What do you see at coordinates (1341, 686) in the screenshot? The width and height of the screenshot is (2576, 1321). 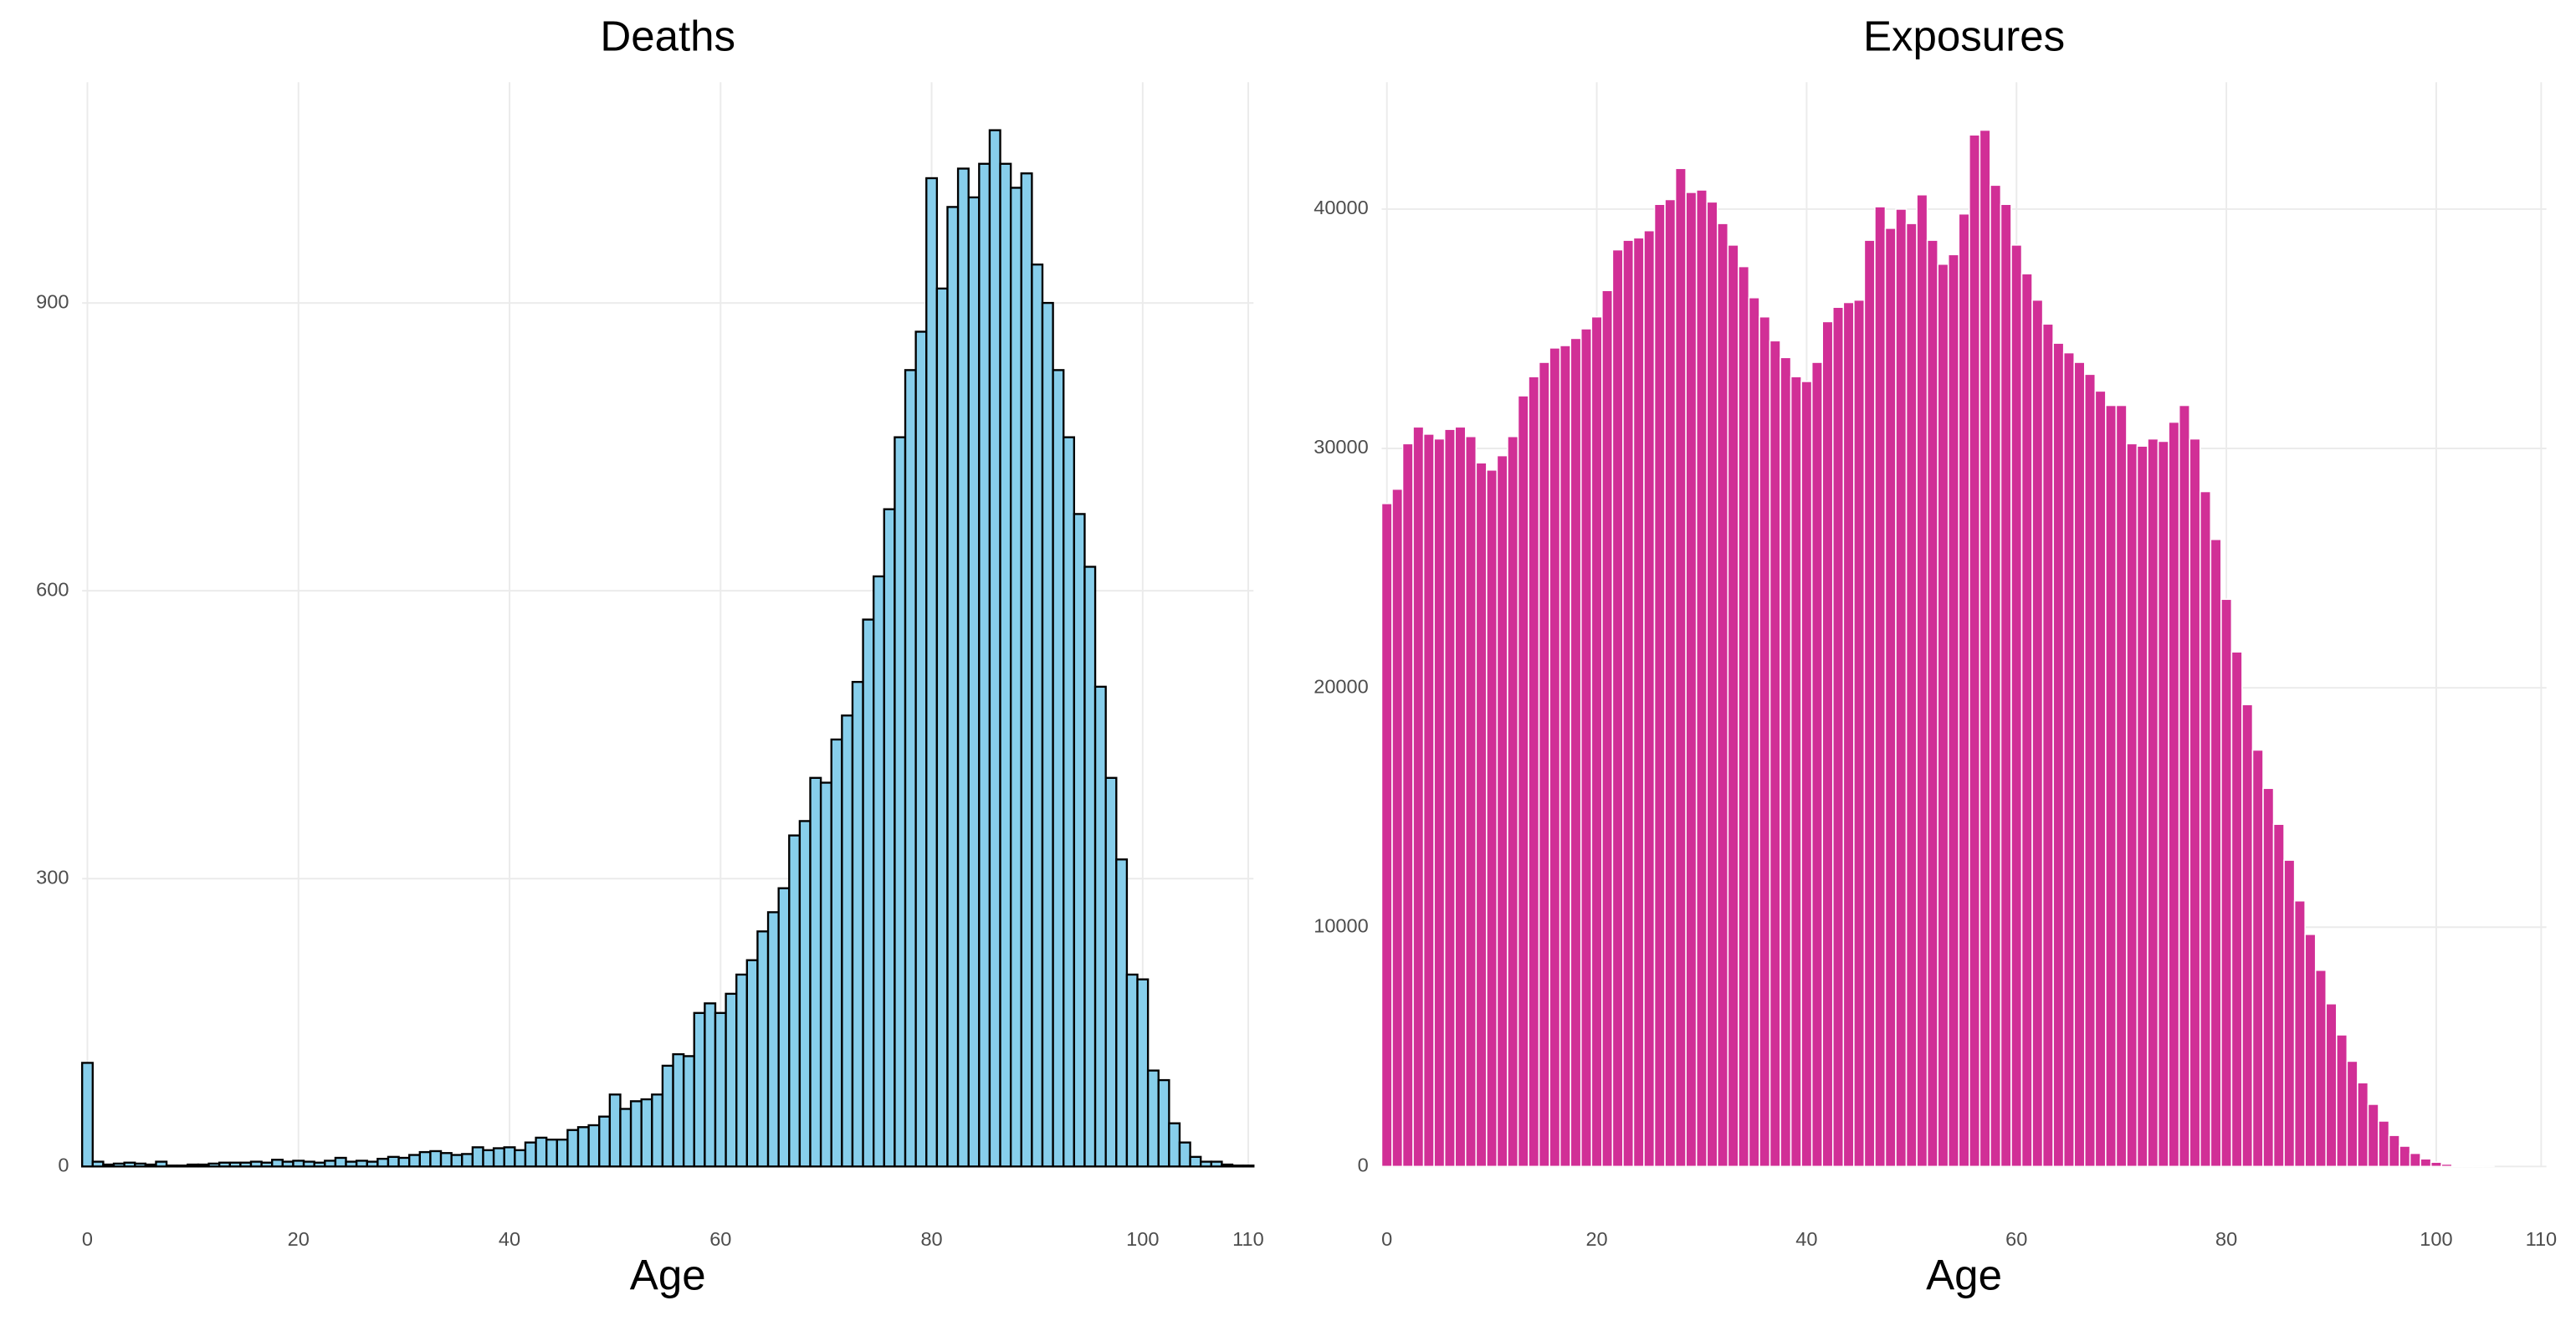 I see `y-tick-label: 20000` at bounding box center [1341, 686].